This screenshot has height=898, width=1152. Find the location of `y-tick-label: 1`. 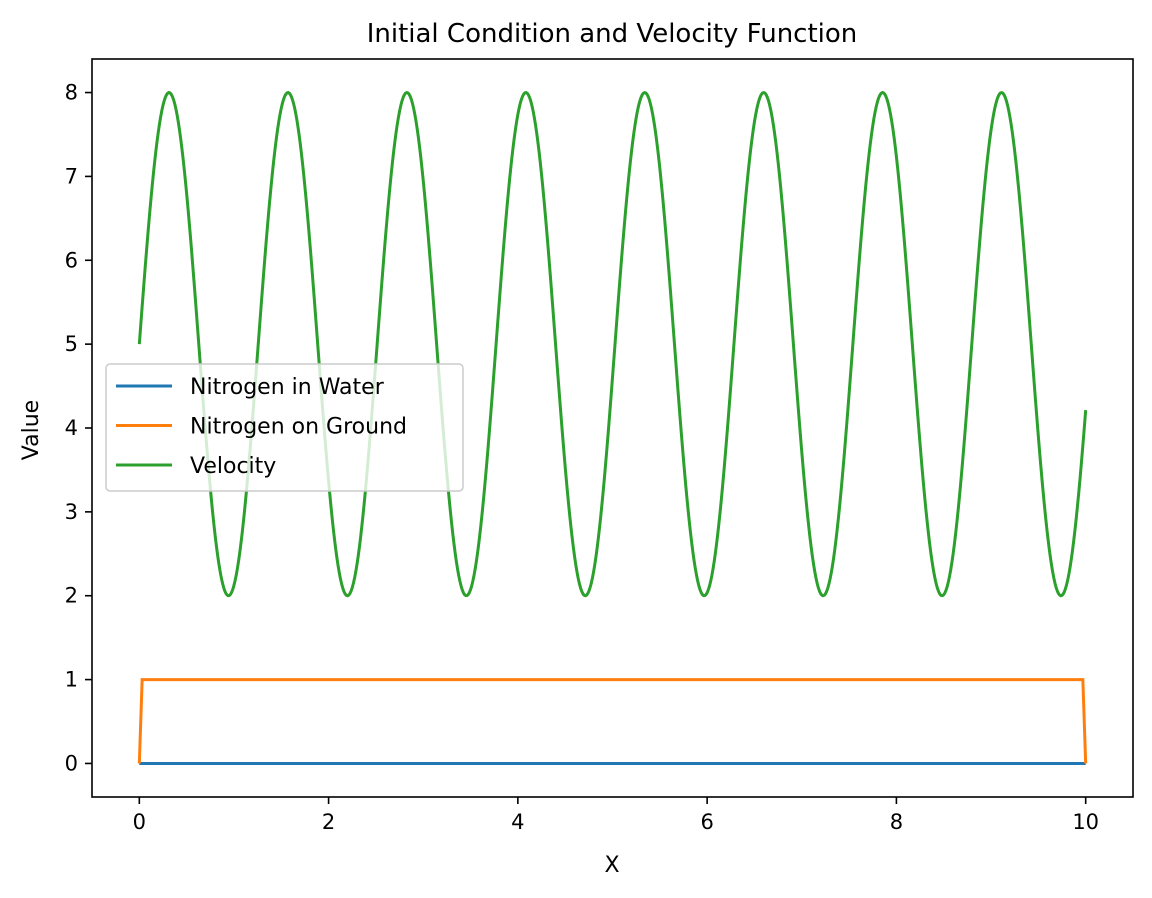

y-tick-label: 1 is located at coordinates (71, 680).